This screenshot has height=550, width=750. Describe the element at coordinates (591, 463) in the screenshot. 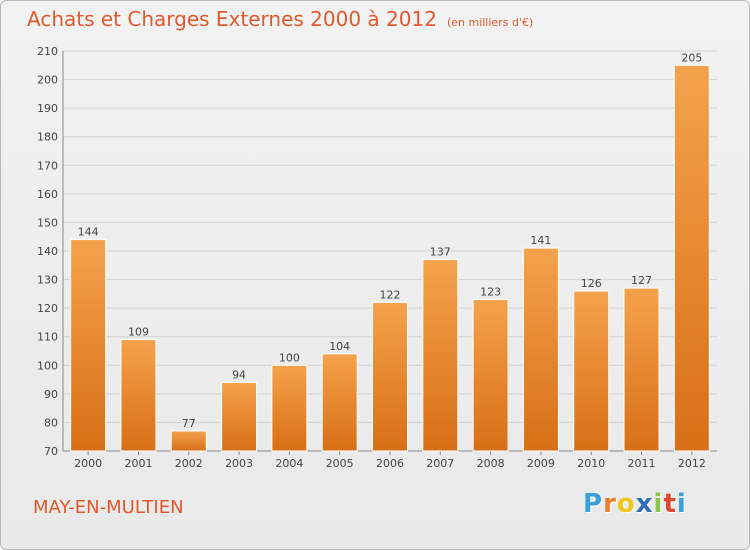

I see `x-tick-label: 2010` at that location.